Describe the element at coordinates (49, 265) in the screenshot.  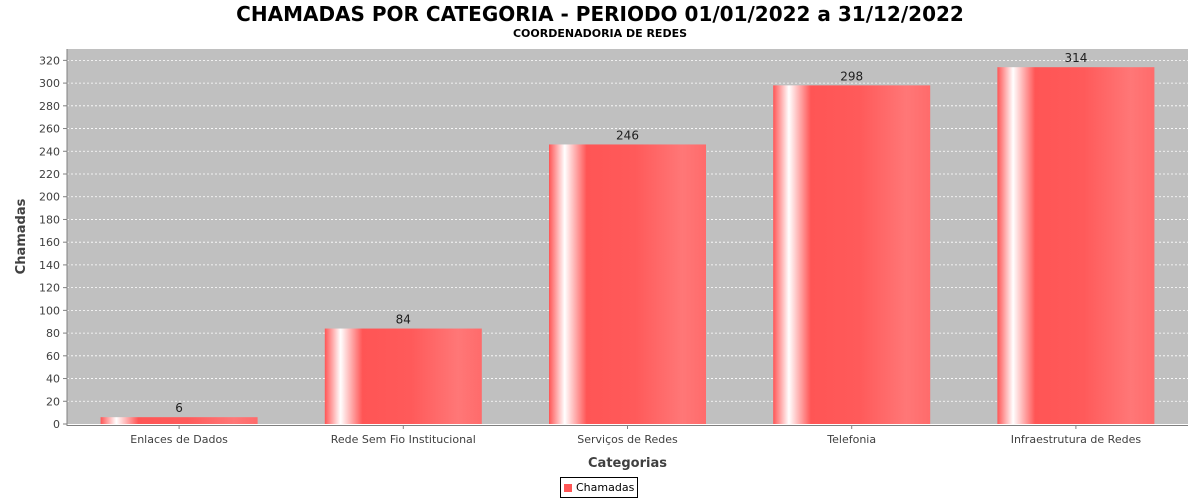
I see `y-tick-label: 140` at that location.